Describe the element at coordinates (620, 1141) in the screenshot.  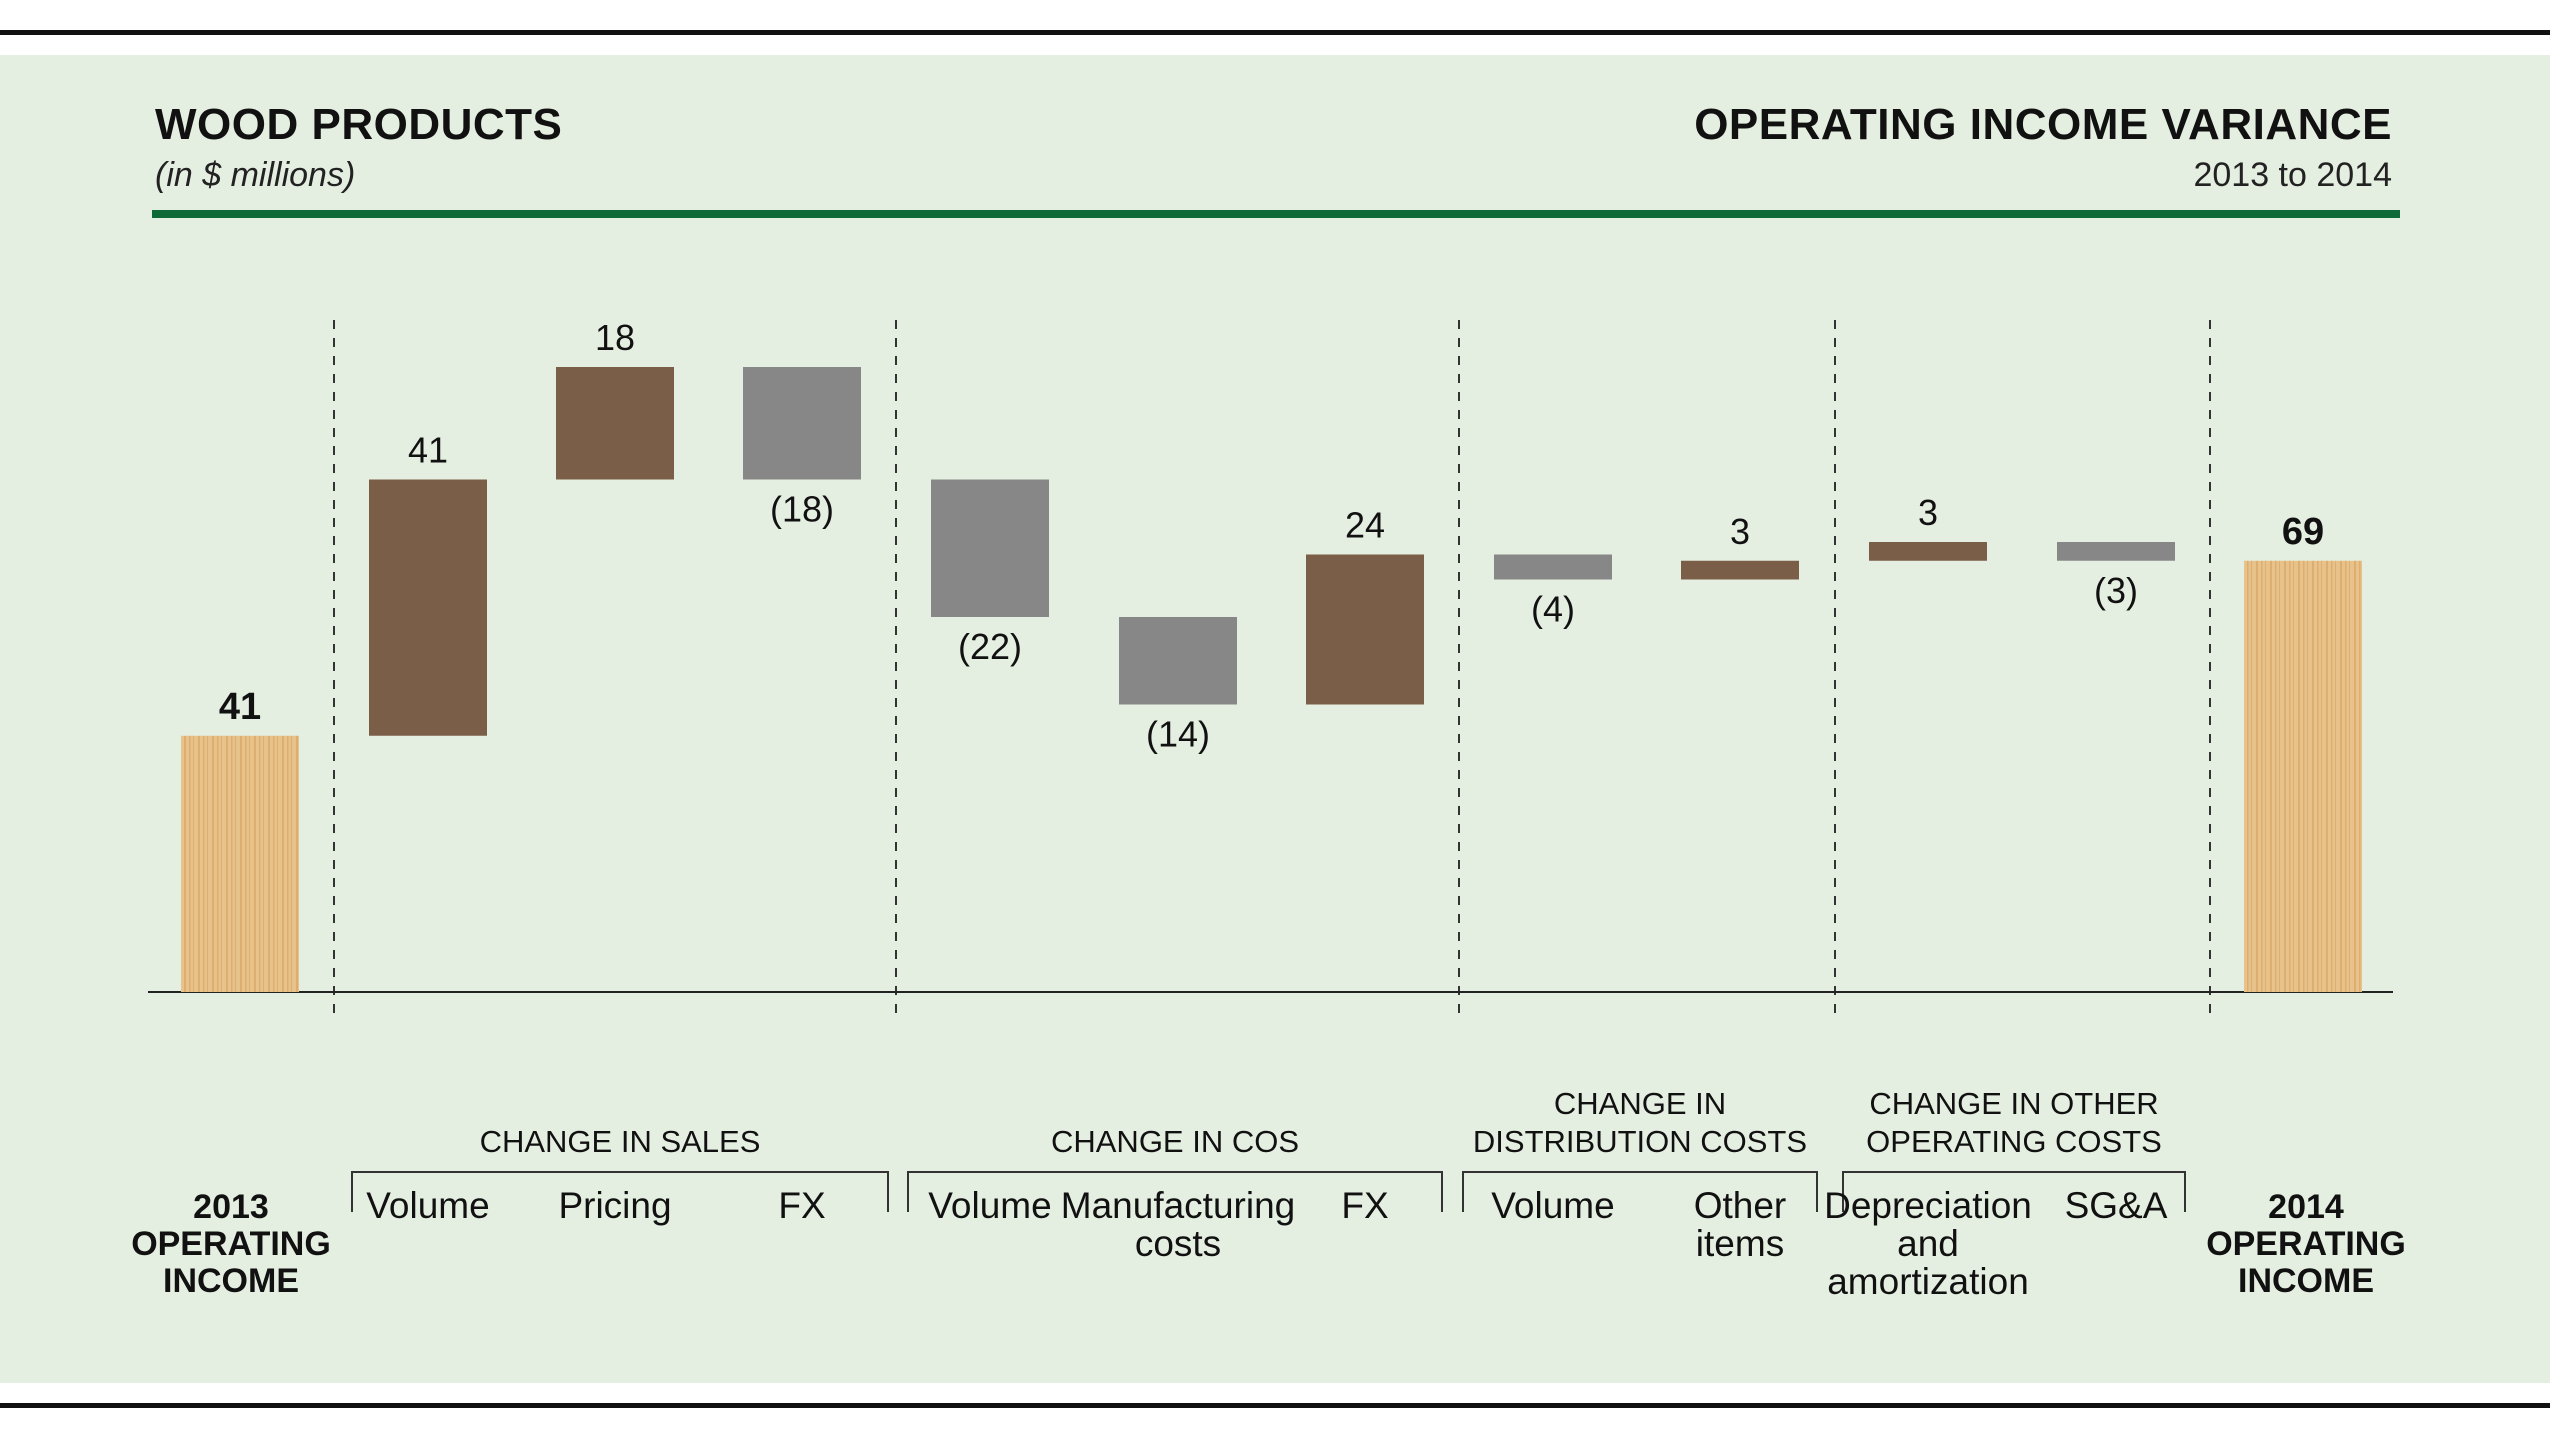
I see `group-title: CHANGE IN SALES` at that location.